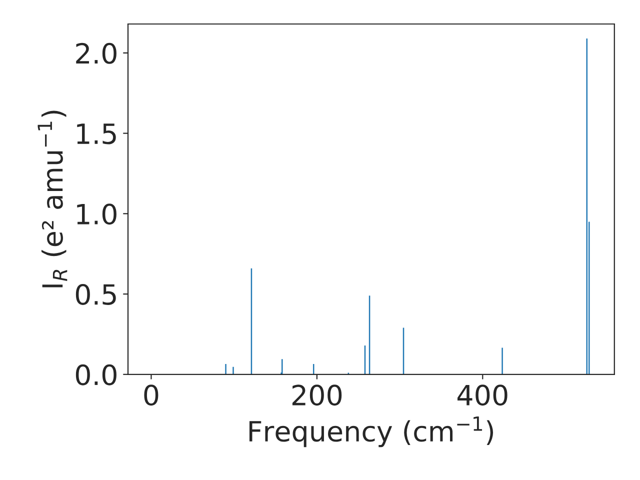 This screenshot has height=480, width=640. Describe the element at coordinates (96, 375) in the screenshot. I see `y-tick-label: 0.0` at that location.